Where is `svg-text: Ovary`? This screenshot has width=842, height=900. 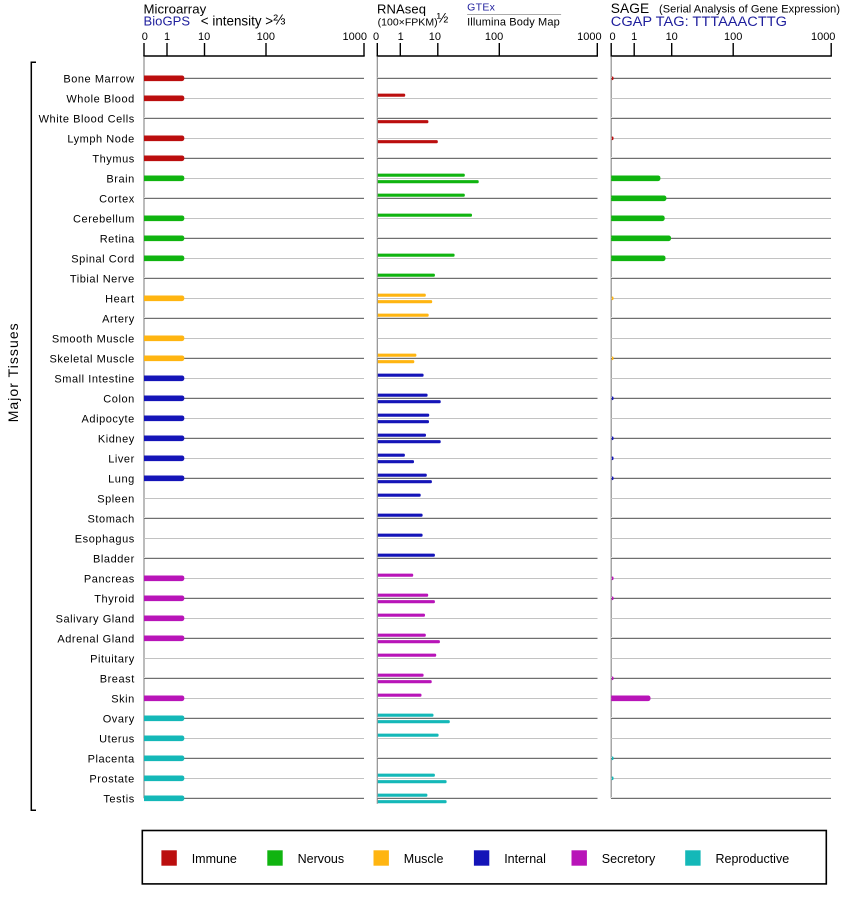 svg-text: Ovary is located at coordinates (119, 719).